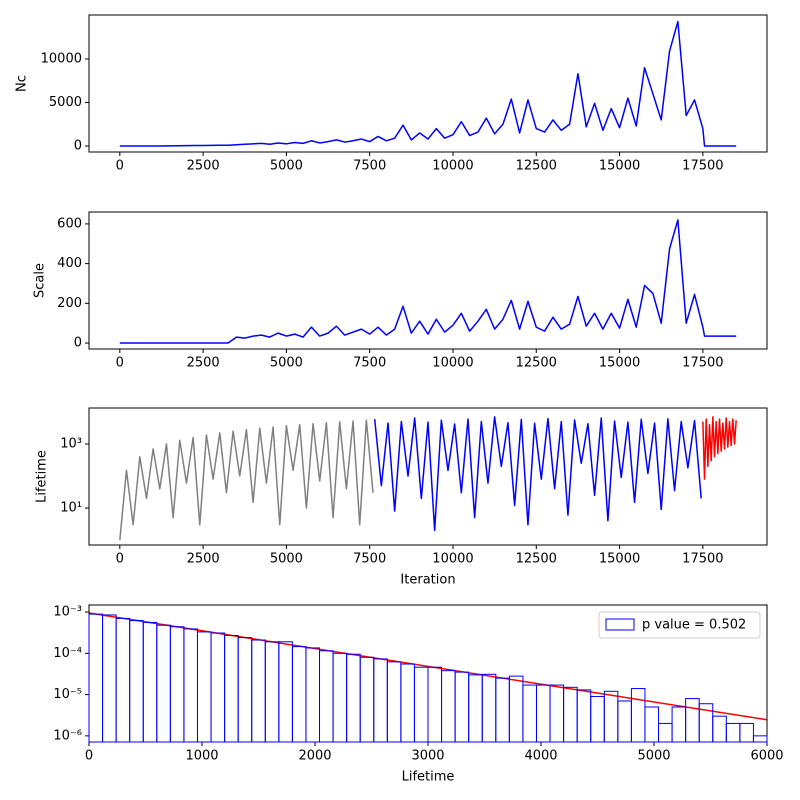 This screenshot has height=800, width=800. What do you see at coordinates (61, 59) in the screenshot?
I see `y-tick-label: 10000` at bounding box center [61, 59].